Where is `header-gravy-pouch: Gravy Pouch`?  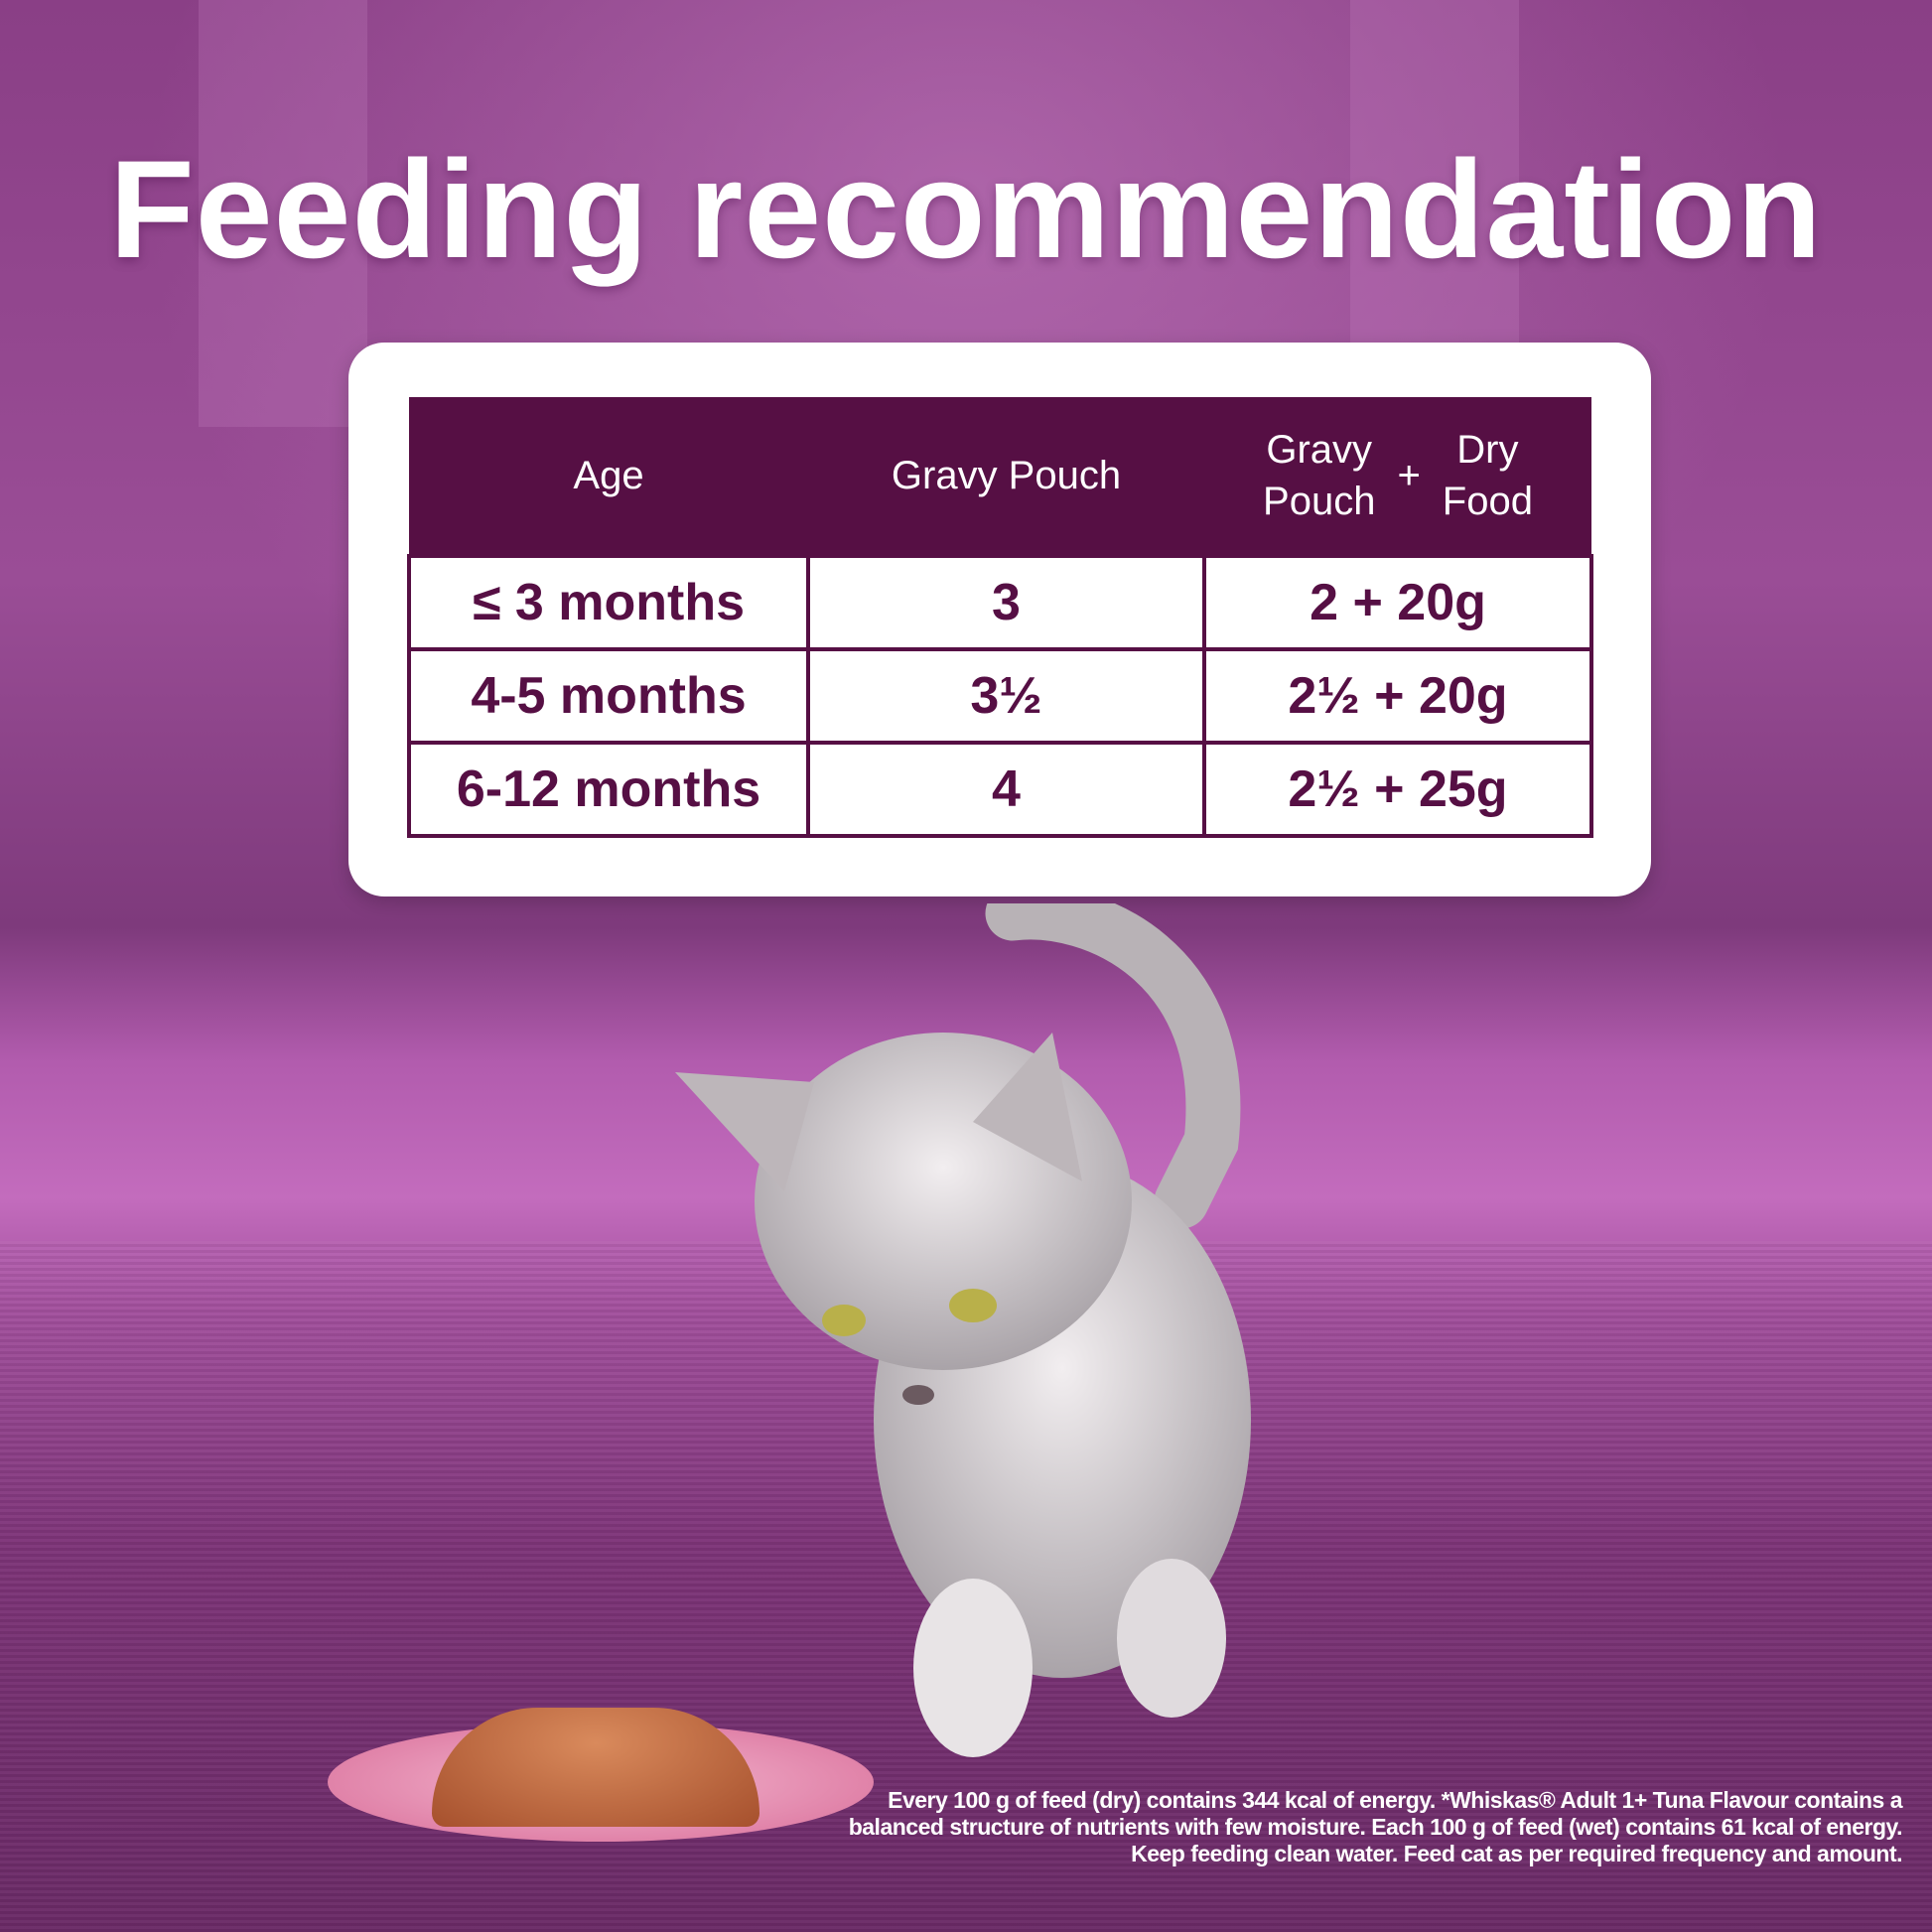 header-gravy-pouch: Gravy Pouch is located at coordinates (1006, 476).